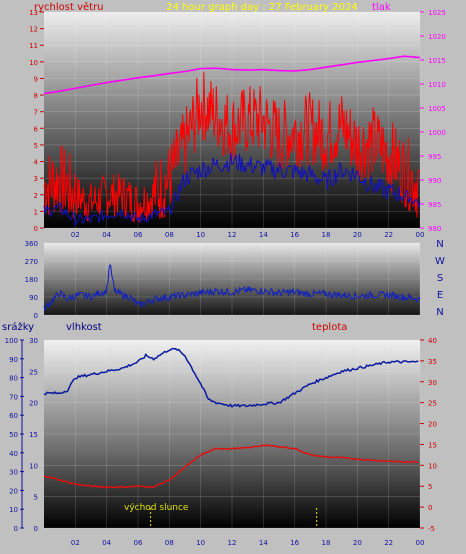 The height and width of the screenshot is (554, 466). Describe the element at coordinates (33, 298) in the screenshot. I see `direction-tick-label: 90` at that location.